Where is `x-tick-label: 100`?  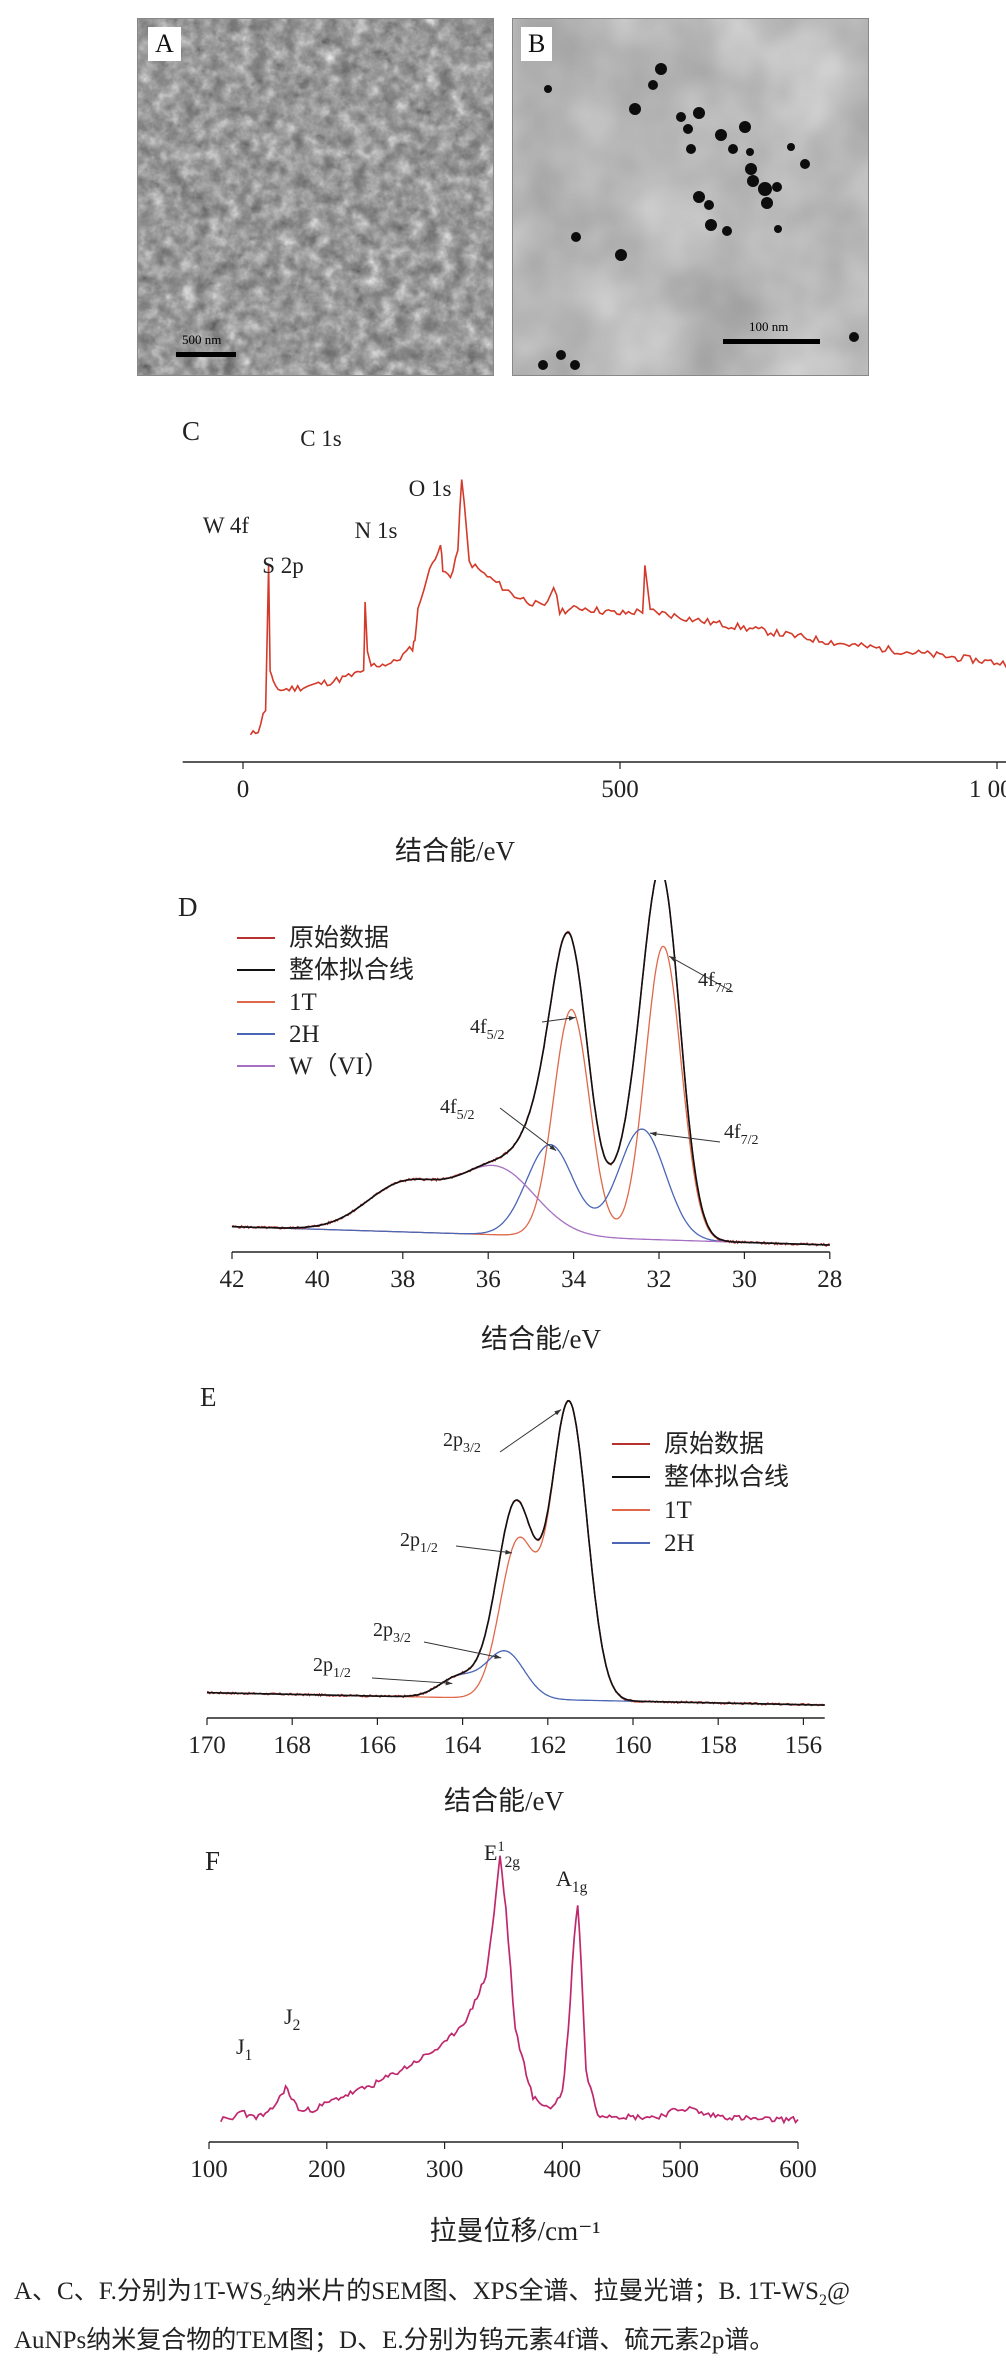
x-tick-label: 100 is located at coordinates (209, 2169).